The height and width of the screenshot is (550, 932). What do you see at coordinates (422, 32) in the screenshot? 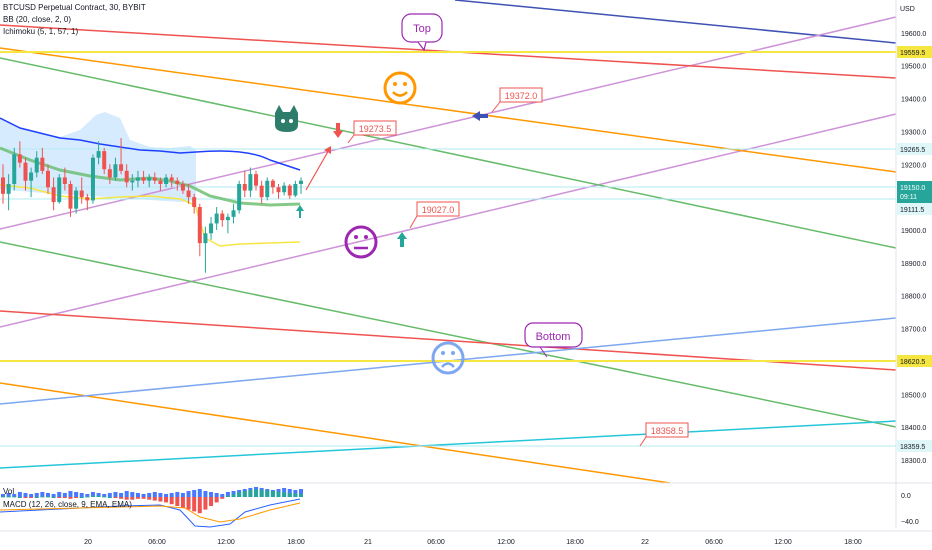
I see `callout-top: Top` at bounding box center [422, 32].